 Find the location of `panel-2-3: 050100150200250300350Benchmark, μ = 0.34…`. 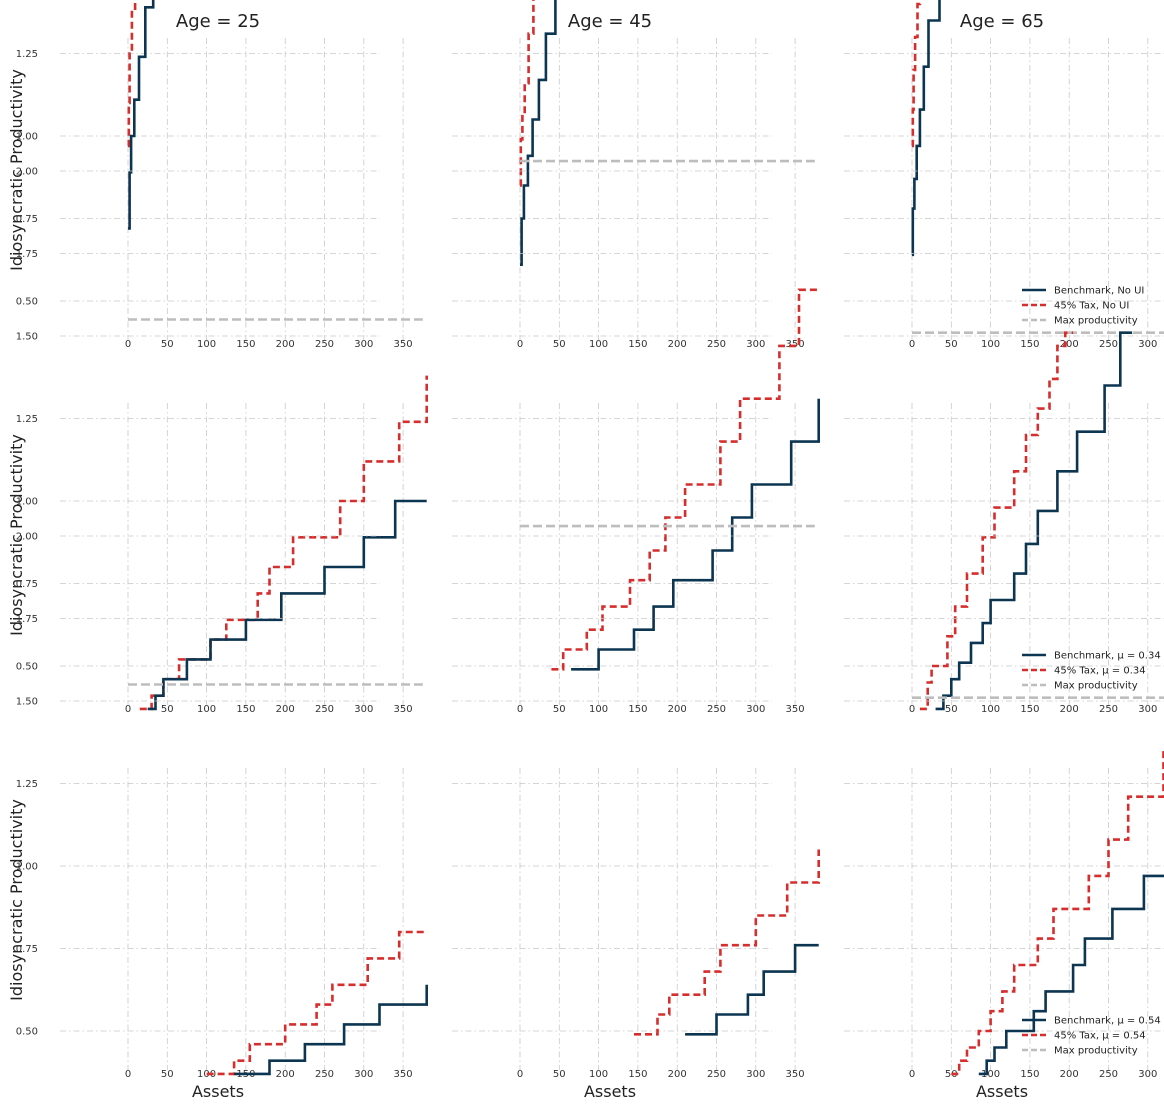

panel-2-3: 050100150200250300350Benchmark, μ = 0.34… is located at coordinates (1004, 442).